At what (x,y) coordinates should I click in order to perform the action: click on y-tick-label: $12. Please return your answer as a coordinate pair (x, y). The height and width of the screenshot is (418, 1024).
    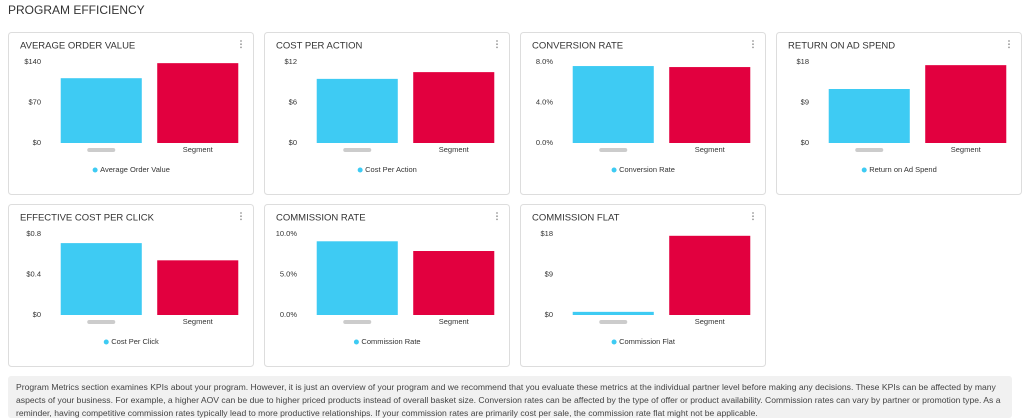
    Looking at the image, I should click on (290, 61).